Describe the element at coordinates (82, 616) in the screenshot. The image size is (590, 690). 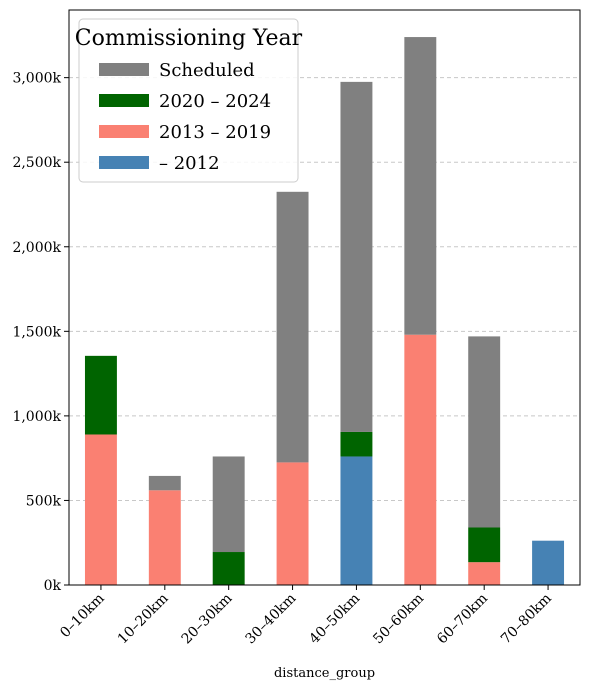
I see `x-tick-label: 0–10km` at that location.